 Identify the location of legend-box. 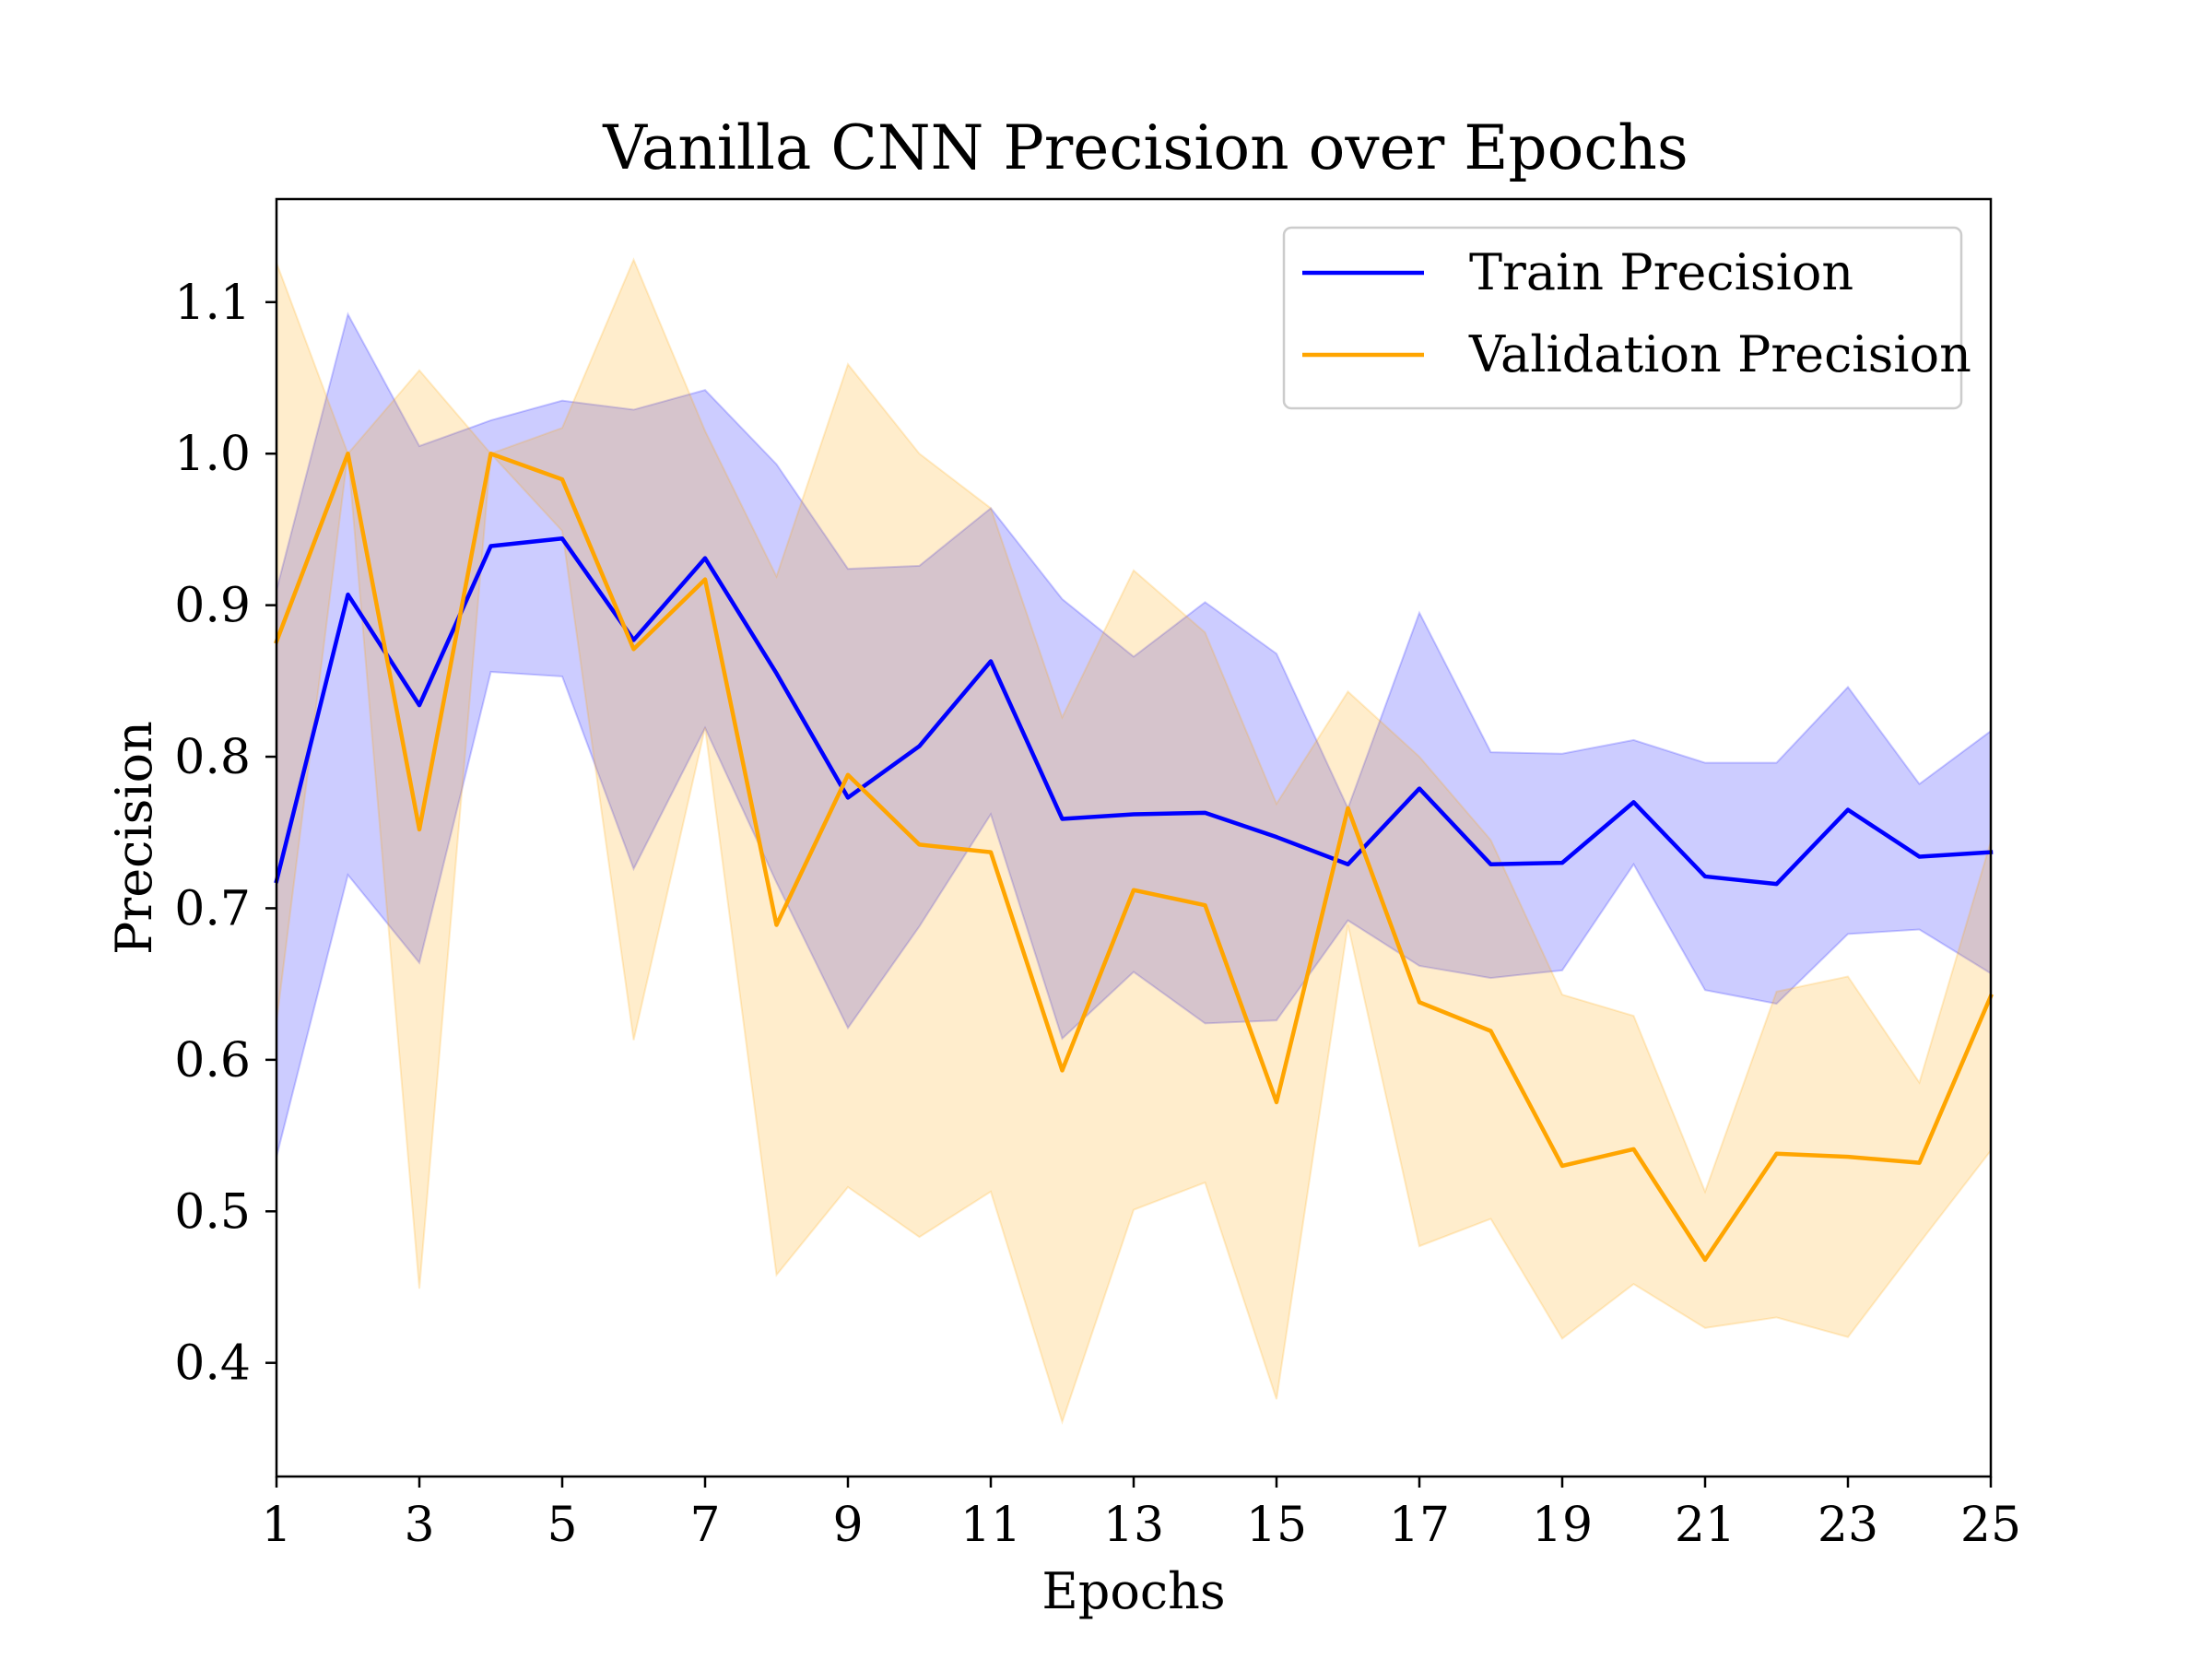
(1622, 318).